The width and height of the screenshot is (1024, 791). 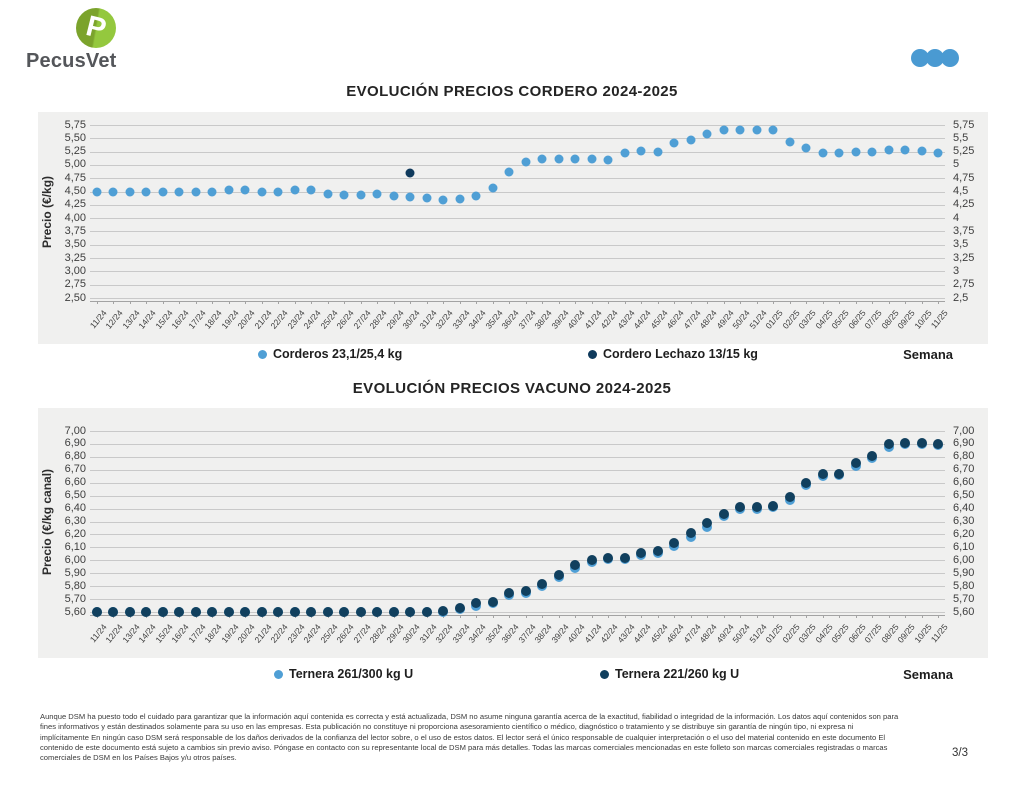 What do you see at coordinates (75, 521) in the screenshot?
I see `y-axis-label-left: 6,30` at bounding box center [75, 521].